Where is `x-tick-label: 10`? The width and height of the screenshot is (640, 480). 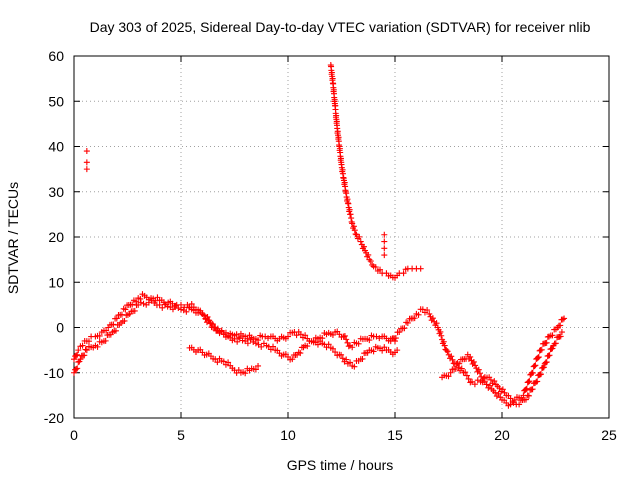 x-tick-label: 10 is located at coordinates (288, 435).